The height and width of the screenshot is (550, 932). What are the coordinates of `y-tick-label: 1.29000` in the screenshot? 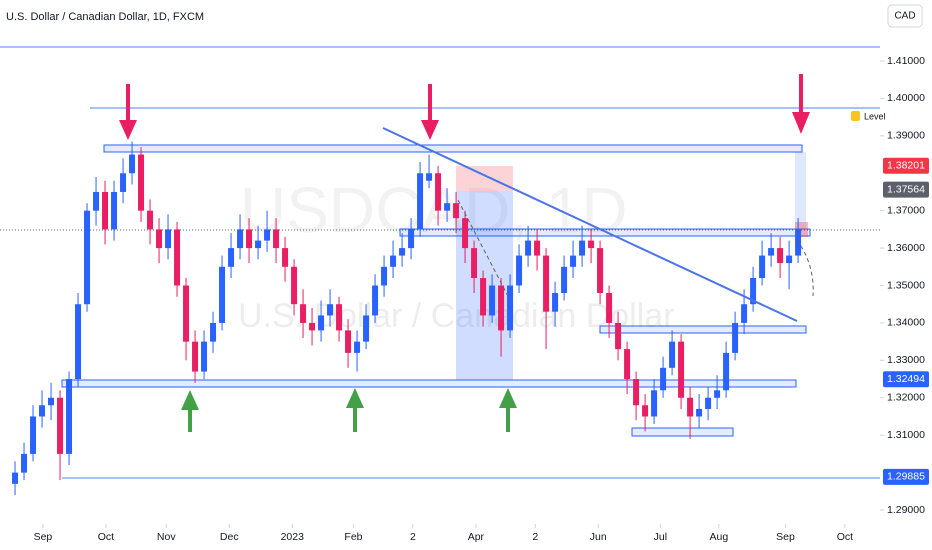 It's located at (906, 510).